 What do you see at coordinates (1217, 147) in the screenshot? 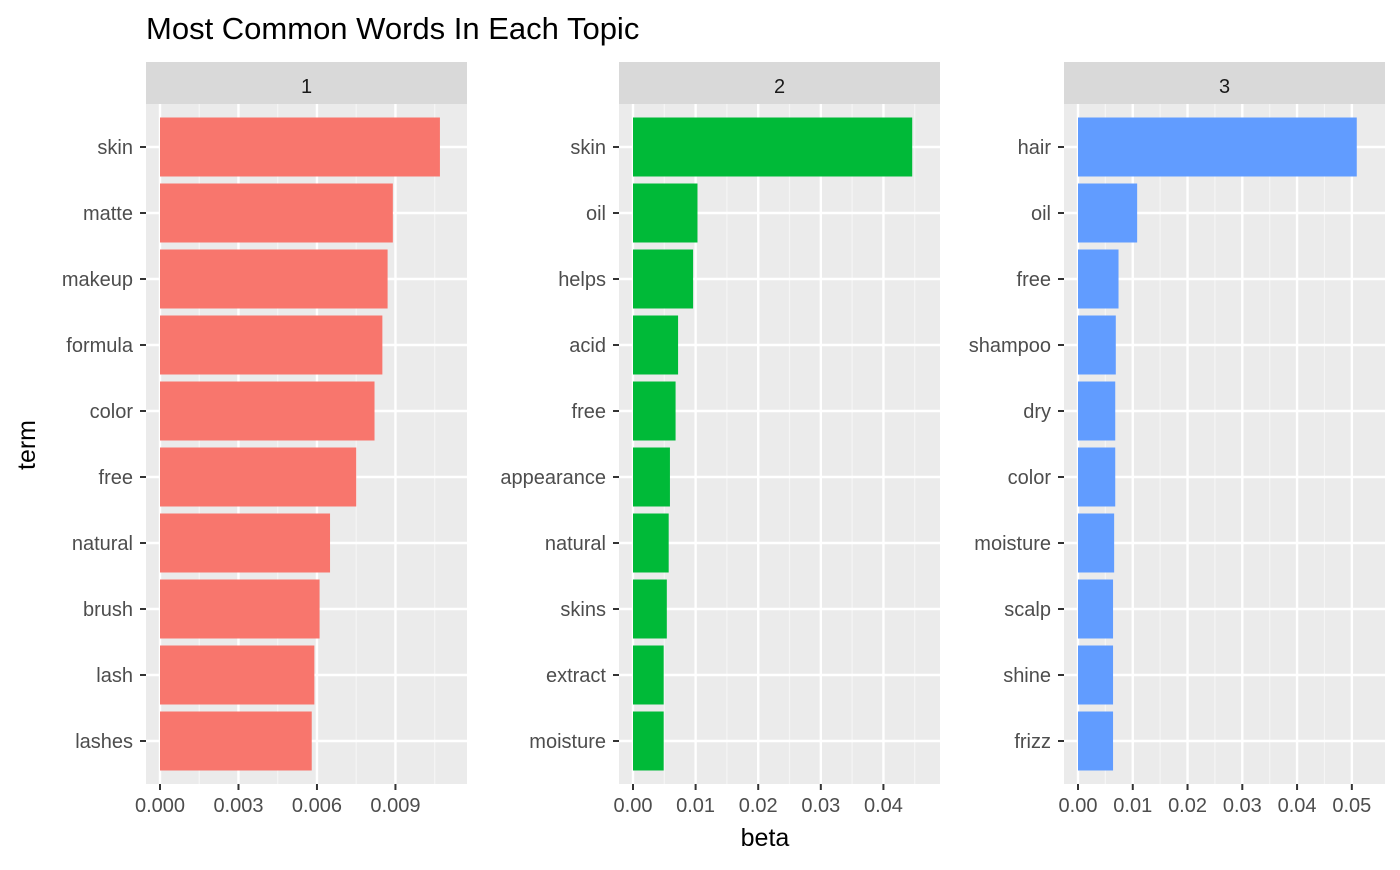
I see `bar-hair` at bounding box center [1217, 147].